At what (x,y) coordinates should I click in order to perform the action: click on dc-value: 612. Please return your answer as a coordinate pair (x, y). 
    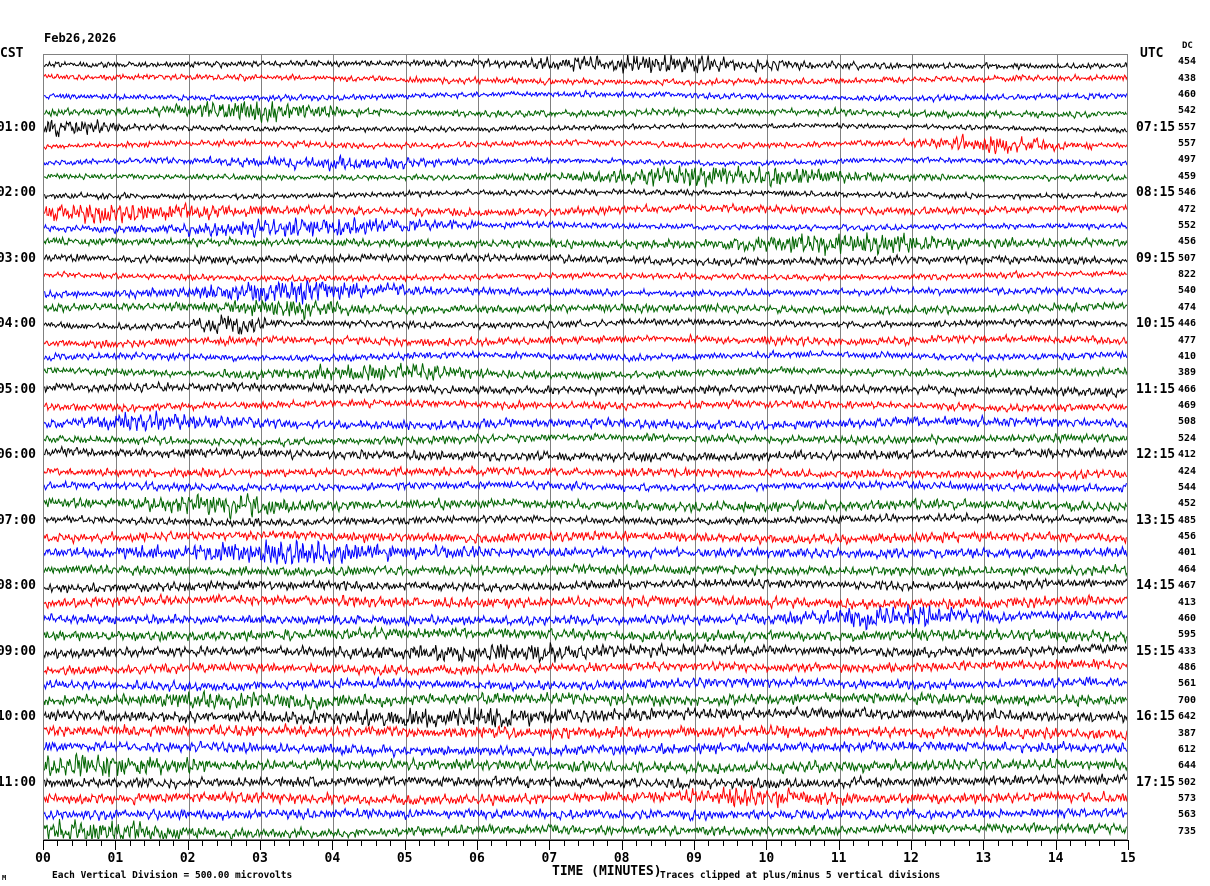
    Looking at the image, I should click on (1187, 749).